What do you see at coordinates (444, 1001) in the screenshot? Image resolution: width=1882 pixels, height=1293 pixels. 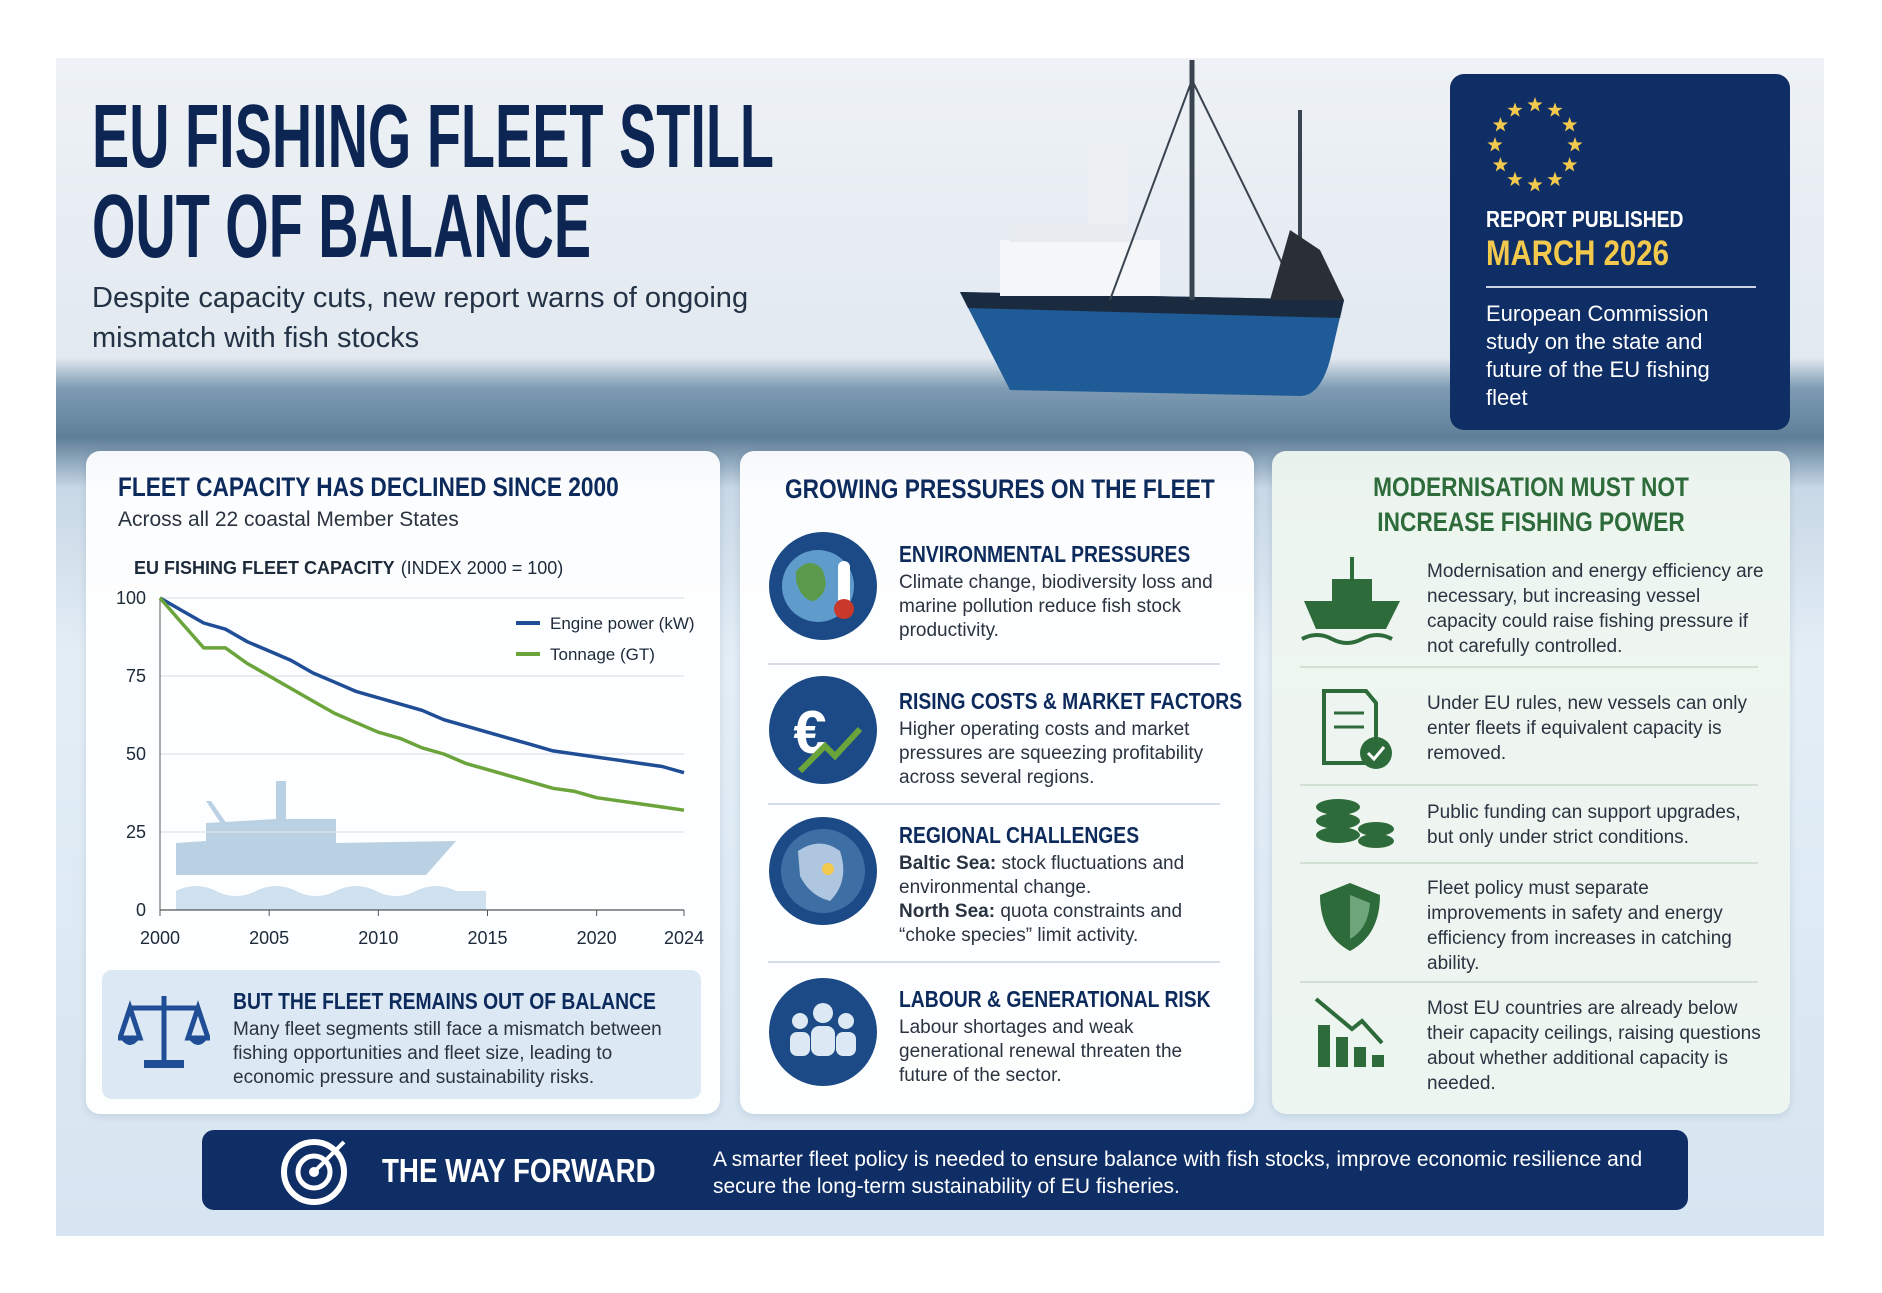 I see `callout-title: BUT THE FLEET REMAINS OUT OF BALANCE` at bounding box center [444, 1001].